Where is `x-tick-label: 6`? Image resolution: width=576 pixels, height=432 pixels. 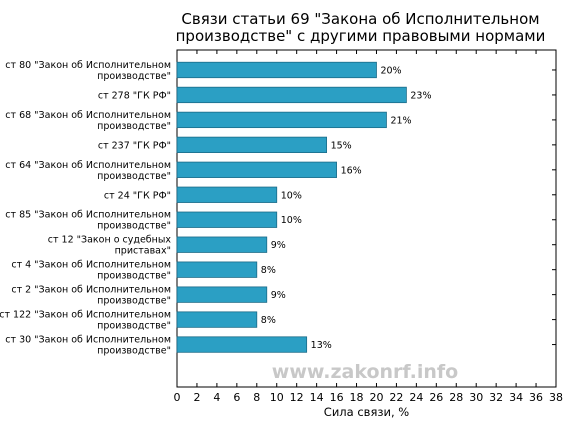 x-tick-label: 6 is located at coordinates (236, 397).